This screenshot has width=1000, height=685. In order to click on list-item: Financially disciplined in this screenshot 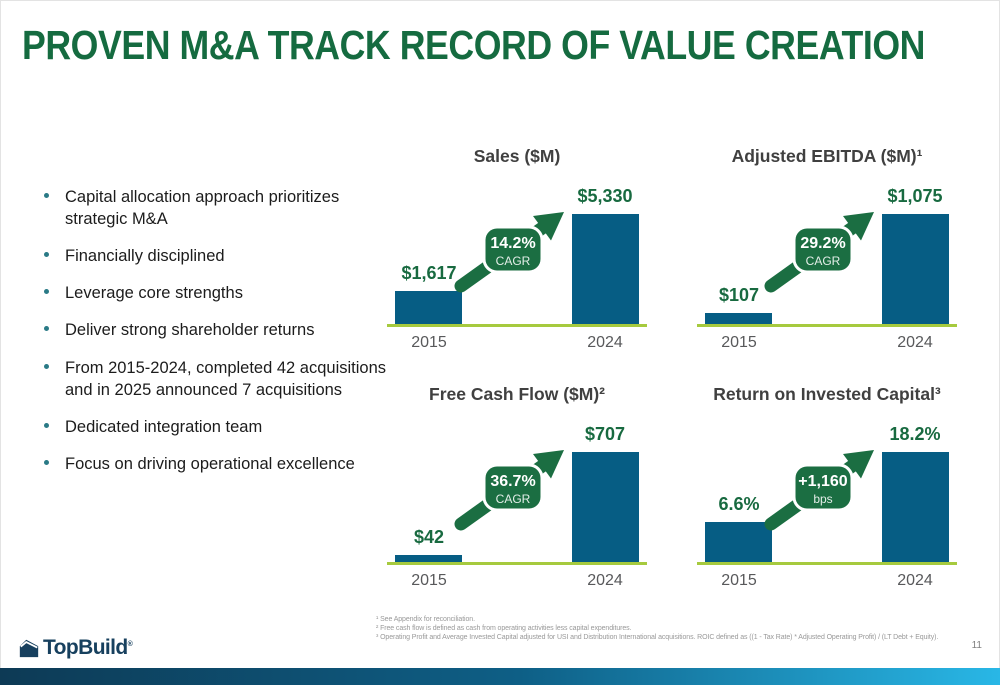, I will do `click(213, 256)`.